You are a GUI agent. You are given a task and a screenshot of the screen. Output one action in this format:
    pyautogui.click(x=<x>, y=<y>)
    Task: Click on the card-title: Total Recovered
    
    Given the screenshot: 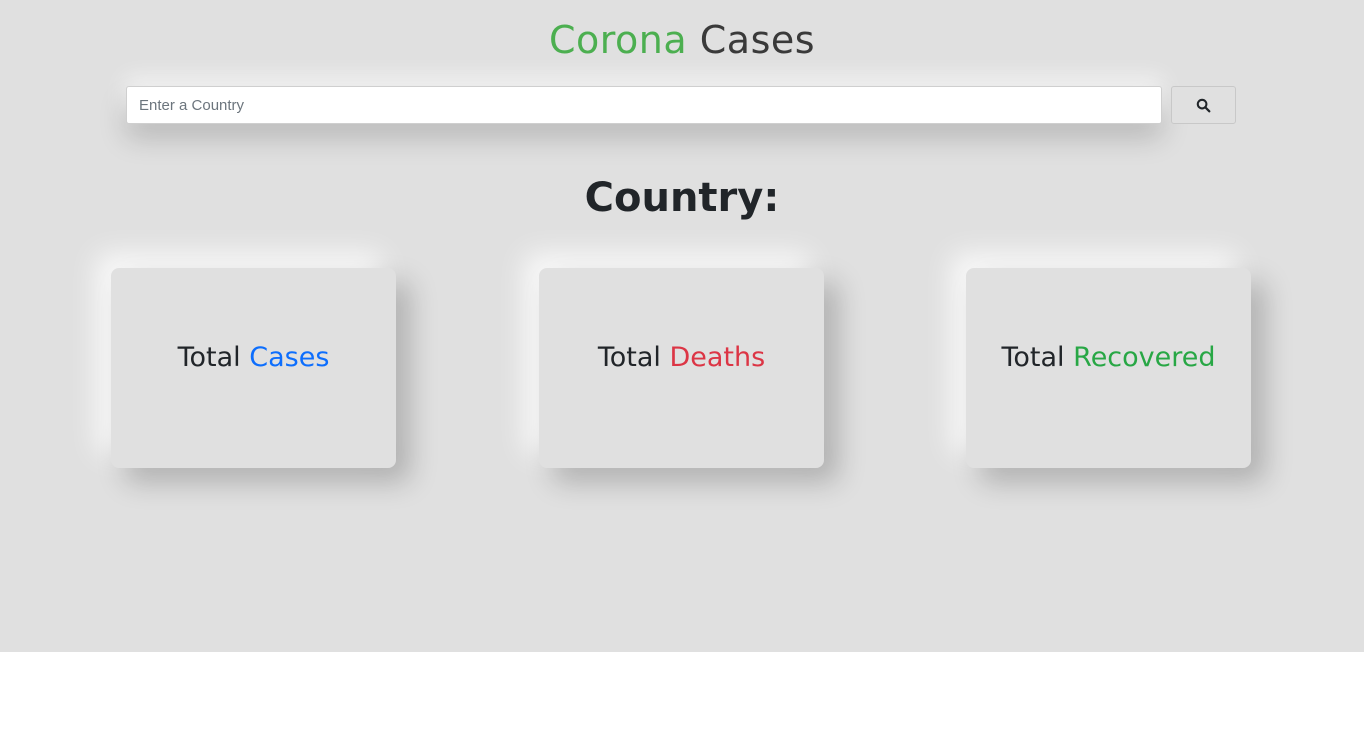 What is the action you would take?
    pyautogui.click(x=1108, y=358)
    